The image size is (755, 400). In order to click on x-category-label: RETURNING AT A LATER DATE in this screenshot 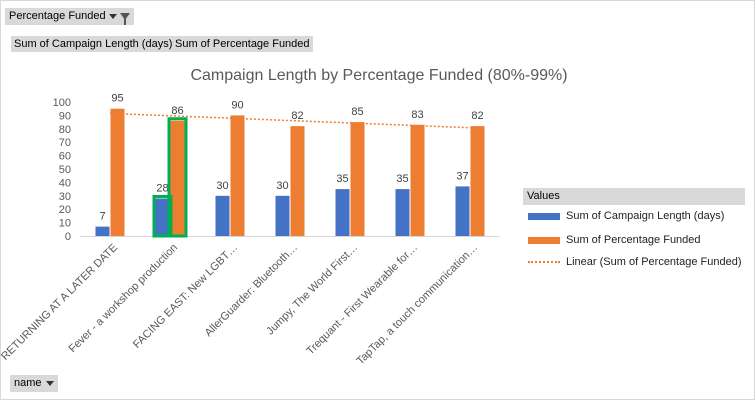, I will do `click(60, 302)`.